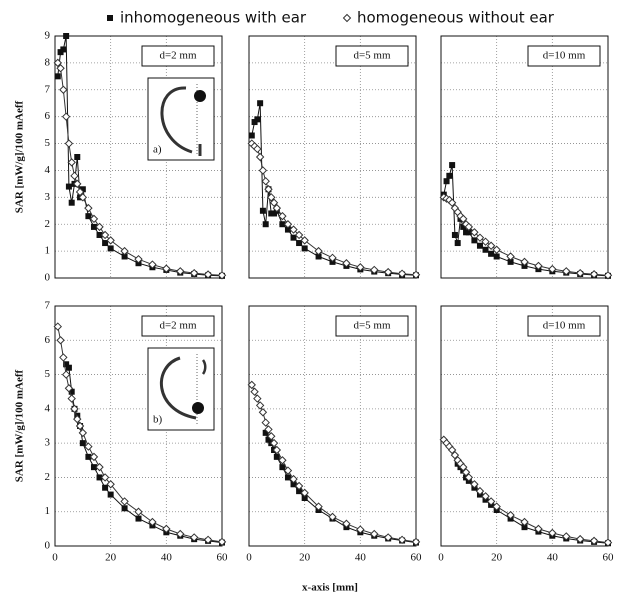 The height and width of the screenshot is (597, 621). Describe the element at coordinates (48, 374) in the screenshot. I see `y-tick-label: 5` at that location.